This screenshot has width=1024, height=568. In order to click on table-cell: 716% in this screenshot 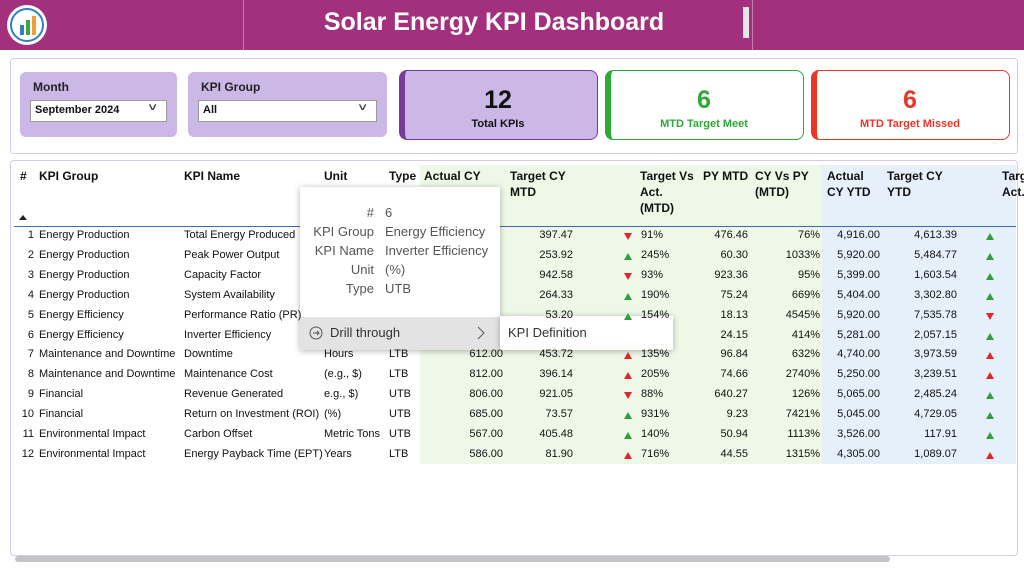, I will do `click(655, 453)`.